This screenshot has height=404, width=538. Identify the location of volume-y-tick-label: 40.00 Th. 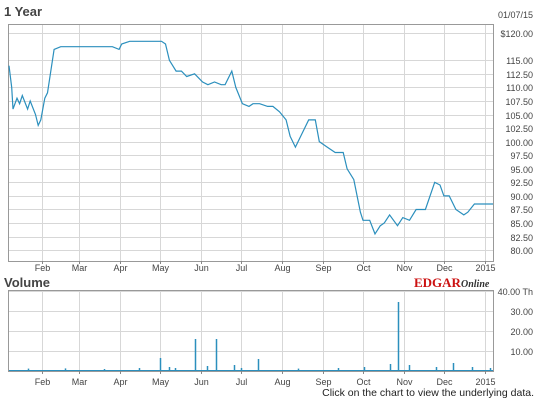
(515, 292).